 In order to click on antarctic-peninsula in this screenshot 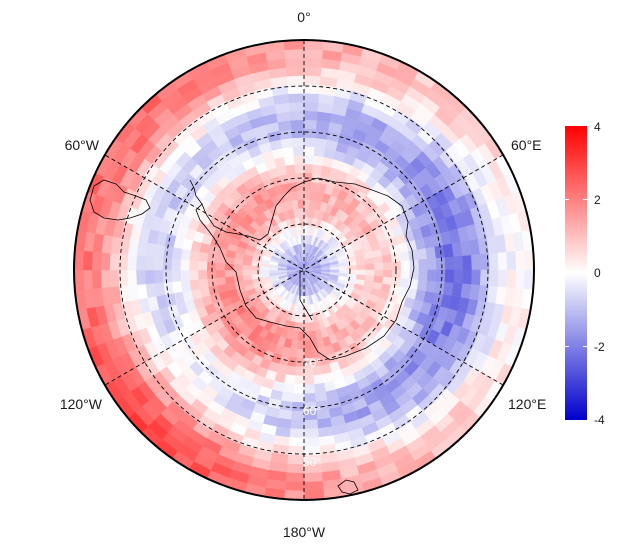, I will do `click(196, 192)`.